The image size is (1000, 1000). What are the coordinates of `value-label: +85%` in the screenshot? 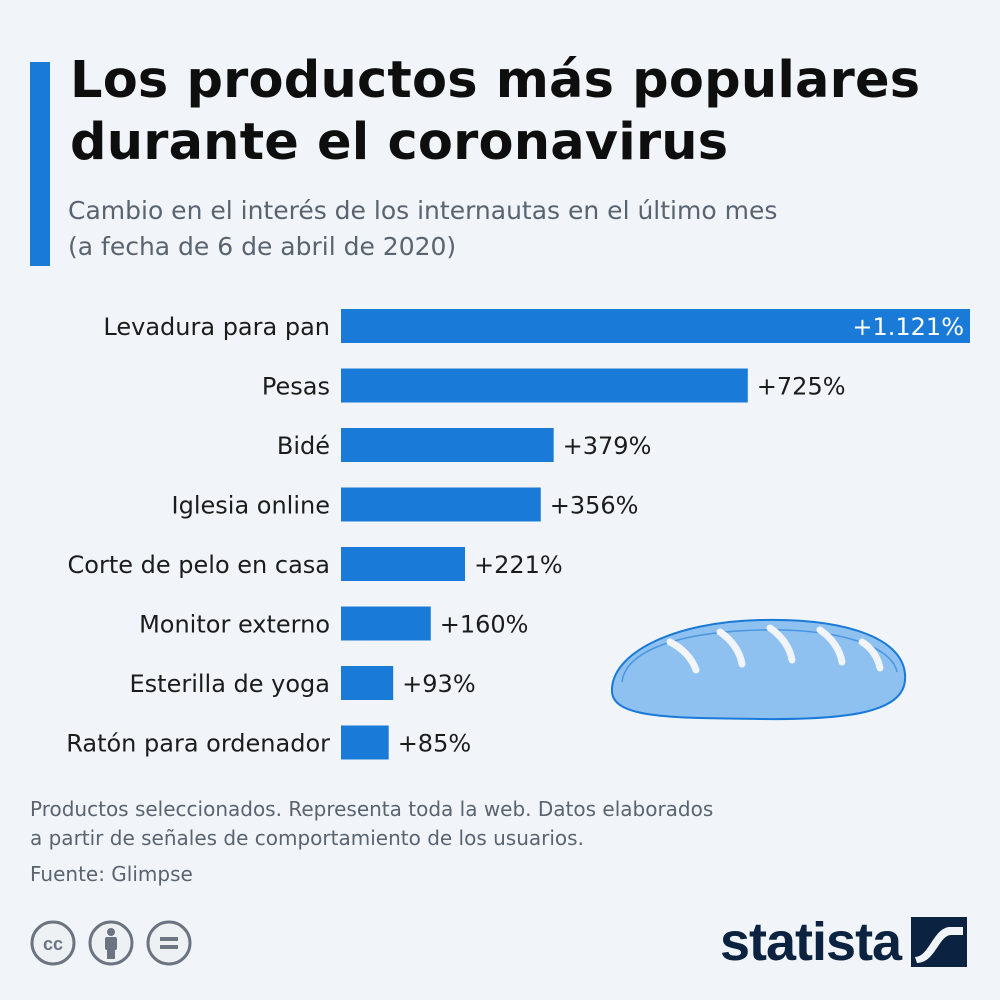 It's located at (434, 744).